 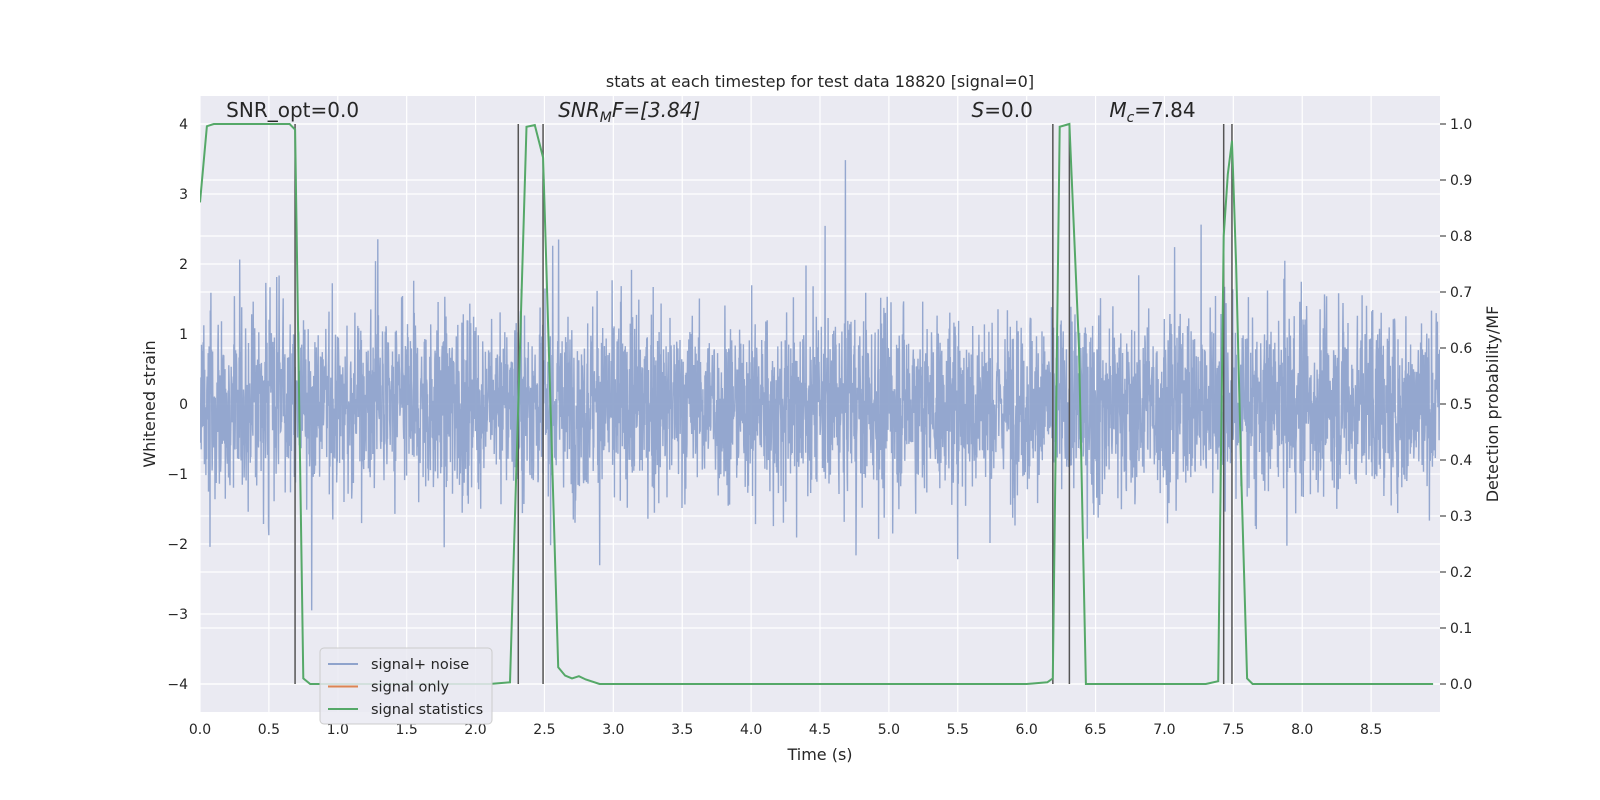 What do you see at coordinates (338, 730) in the screenshot?
I see `x-tick-label: 1.0` at bounding box center [338, 730].